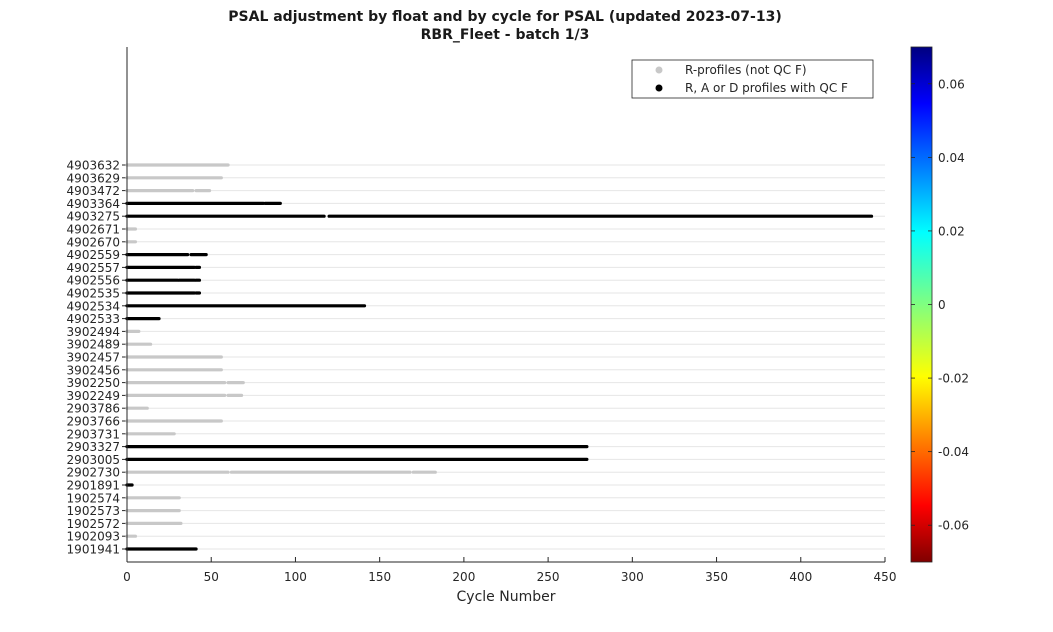 Image resolution: width=1053 pixels, height=632 pixels. What do you see at coordinates (93, 204) in the screenshot?
I see `y-tick-label: 4903364` at bounding box center [93, 204].